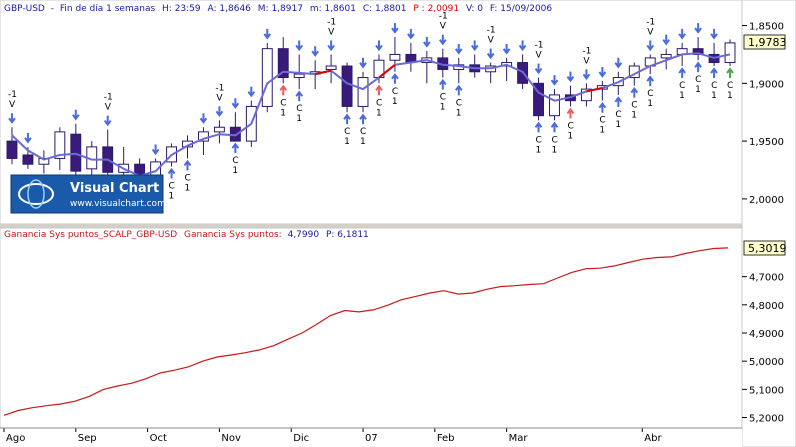 The image size is (796, 447). What do you see at coordinates (114, 188) in the screenshot?
I see `watermark-brand: Visual Chart` at bounding box center [114, 188].